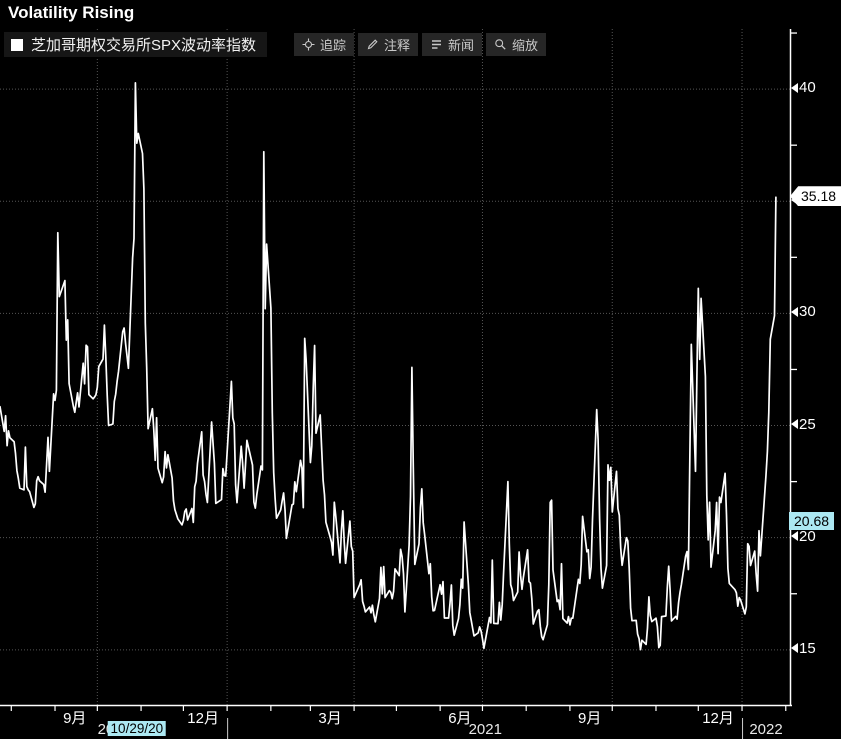 This screenshot has width=841, height=739. Describe the element at coordinates (525, 45) in the screenshot. I see `zoom-button-label: 缩放` at that location.